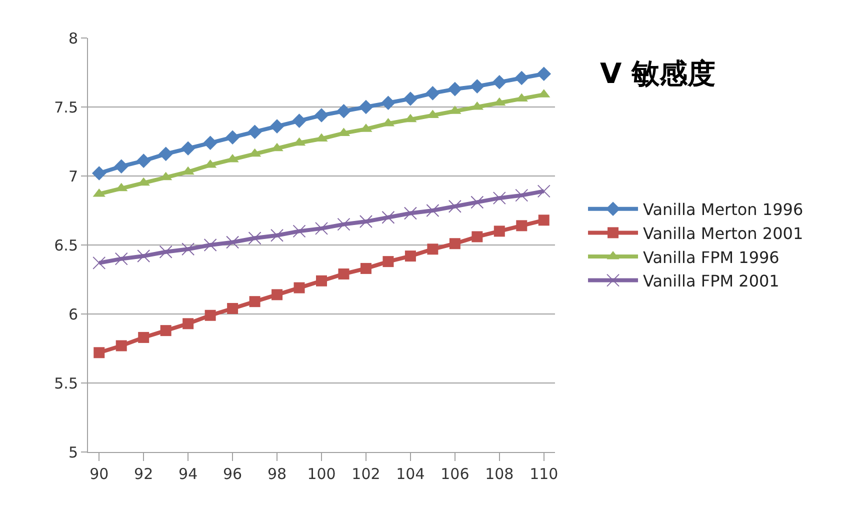 The height and width of the screenshot is (523, 863). What do you see at coordinates (723, 233) in the screenshot?
I see `legend-label: Vanilla Merton 2001` at bounding box center [723, 233].